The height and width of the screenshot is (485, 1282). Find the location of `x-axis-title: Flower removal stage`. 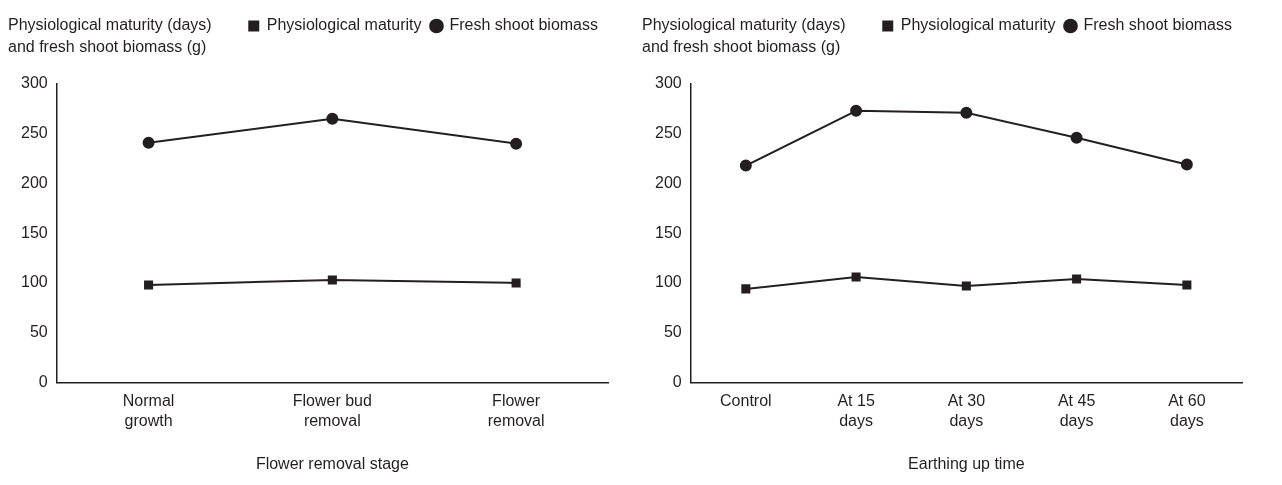

x-axis-title: Flower removal stage is located at coordinates (332, 463).